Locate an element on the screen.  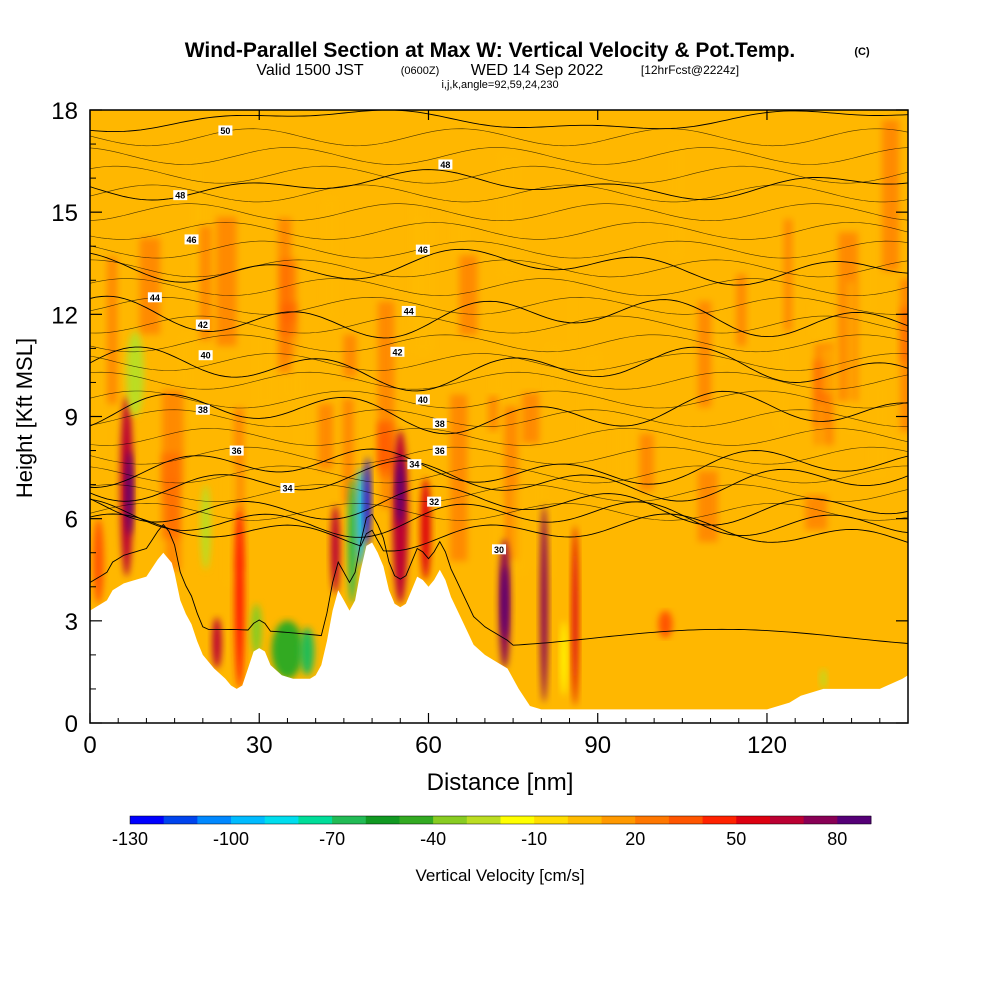
subtitle-utc: (0600Z) is located at coordinates (420, 71).